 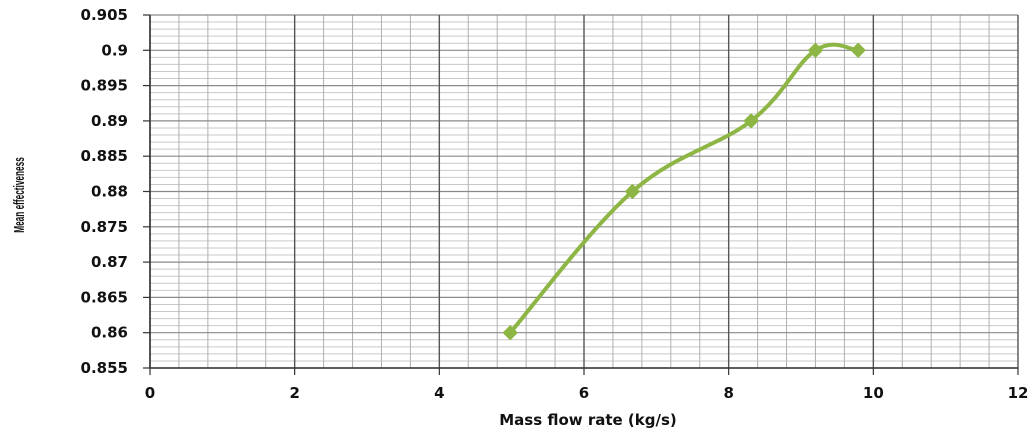 I want to click on x-tick-label: 12, so click(x=1018, y=393).